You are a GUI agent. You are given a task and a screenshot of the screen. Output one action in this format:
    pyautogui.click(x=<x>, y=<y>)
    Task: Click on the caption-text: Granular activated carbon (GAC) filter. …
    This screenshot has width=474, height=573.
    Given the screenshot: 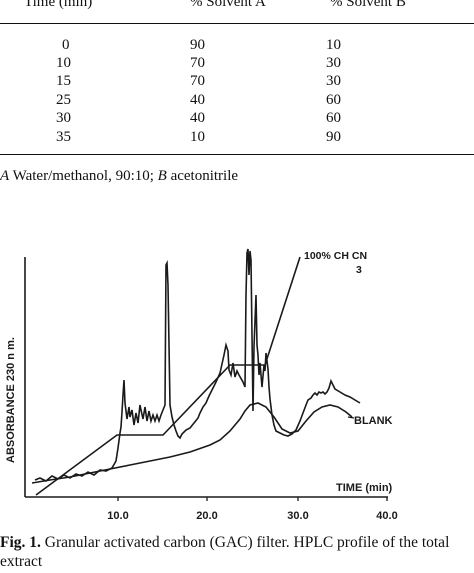 What is the action you would take?
    pyautogui.click(x=225, y=552)
    